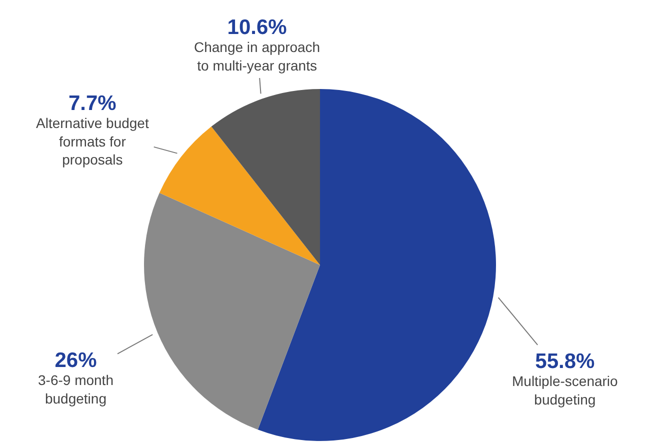  What do you see at coordinates (565, 361) in the screenshot?
I see `data-label: 55.8%` at bounding box center [565, 361].